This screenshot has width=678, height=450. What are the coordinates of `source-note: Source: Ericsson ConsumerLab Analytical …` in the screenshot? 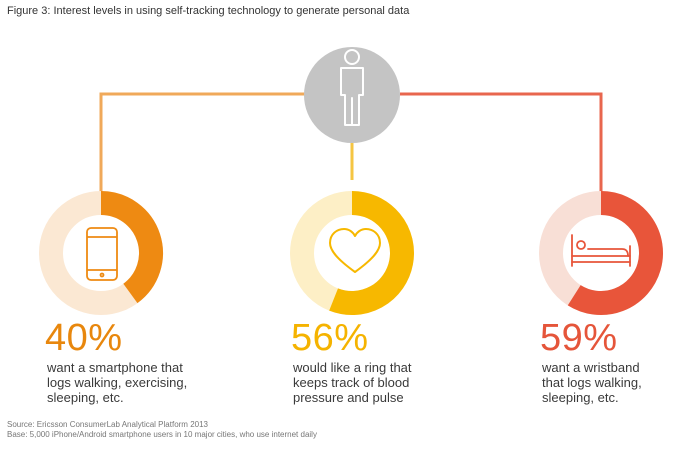 It's located at (107, 424).